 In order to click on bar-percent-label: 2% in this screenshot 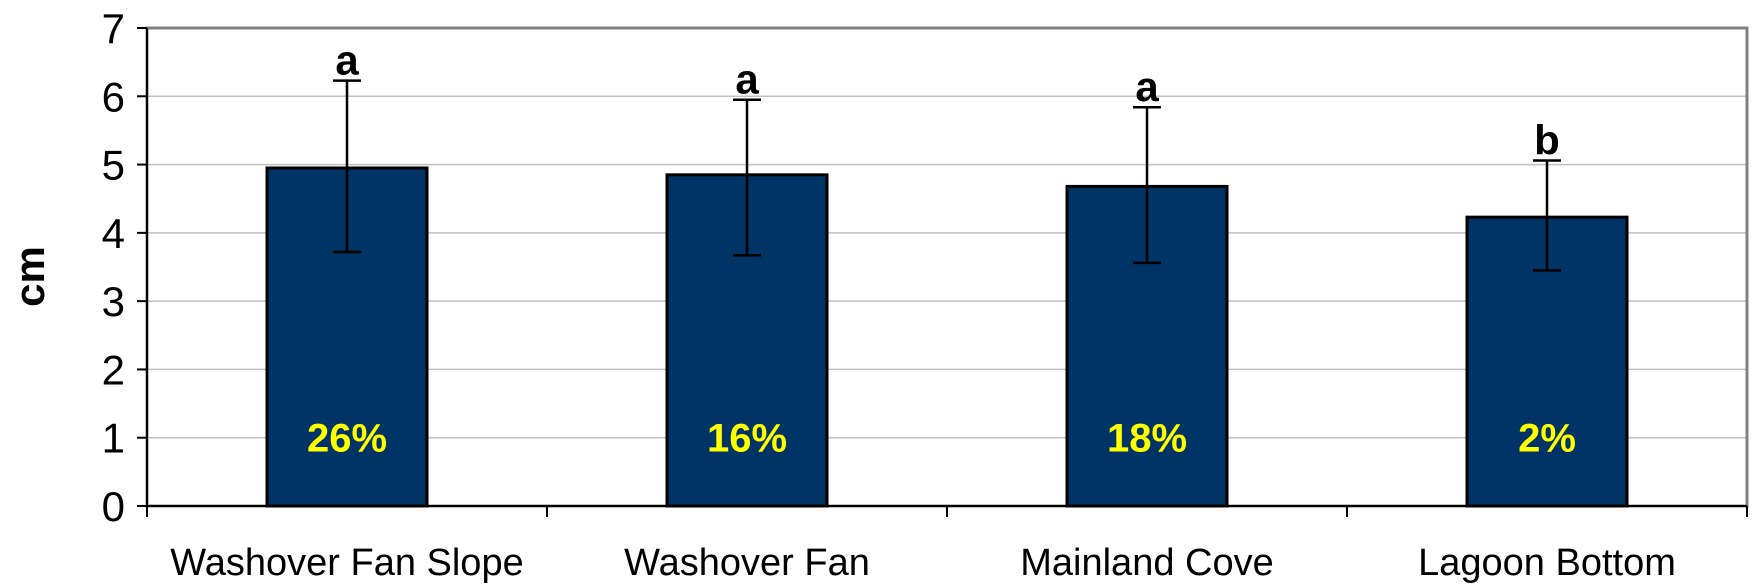, I will do `click(1547, 439)`.